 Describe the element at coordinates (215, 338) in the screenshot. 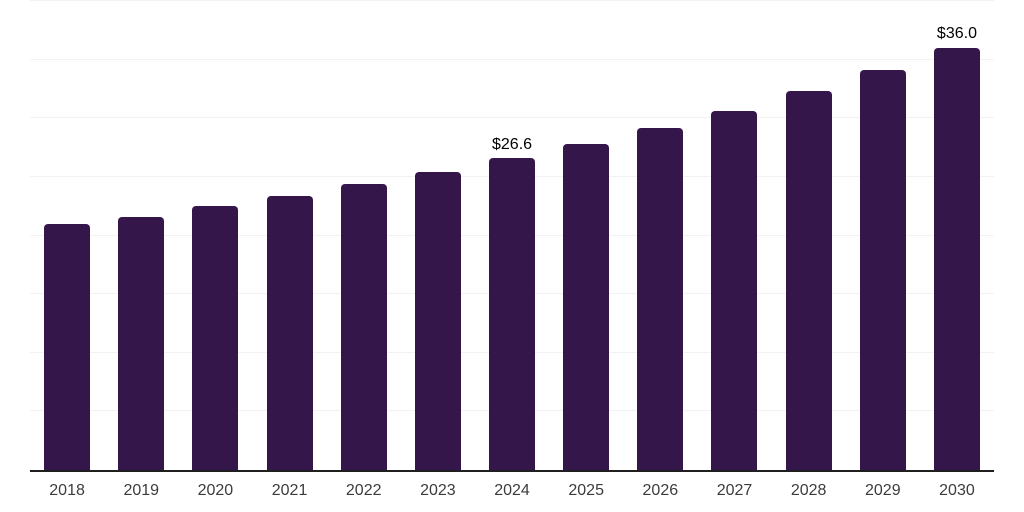

I see `bar-2020` at that location.